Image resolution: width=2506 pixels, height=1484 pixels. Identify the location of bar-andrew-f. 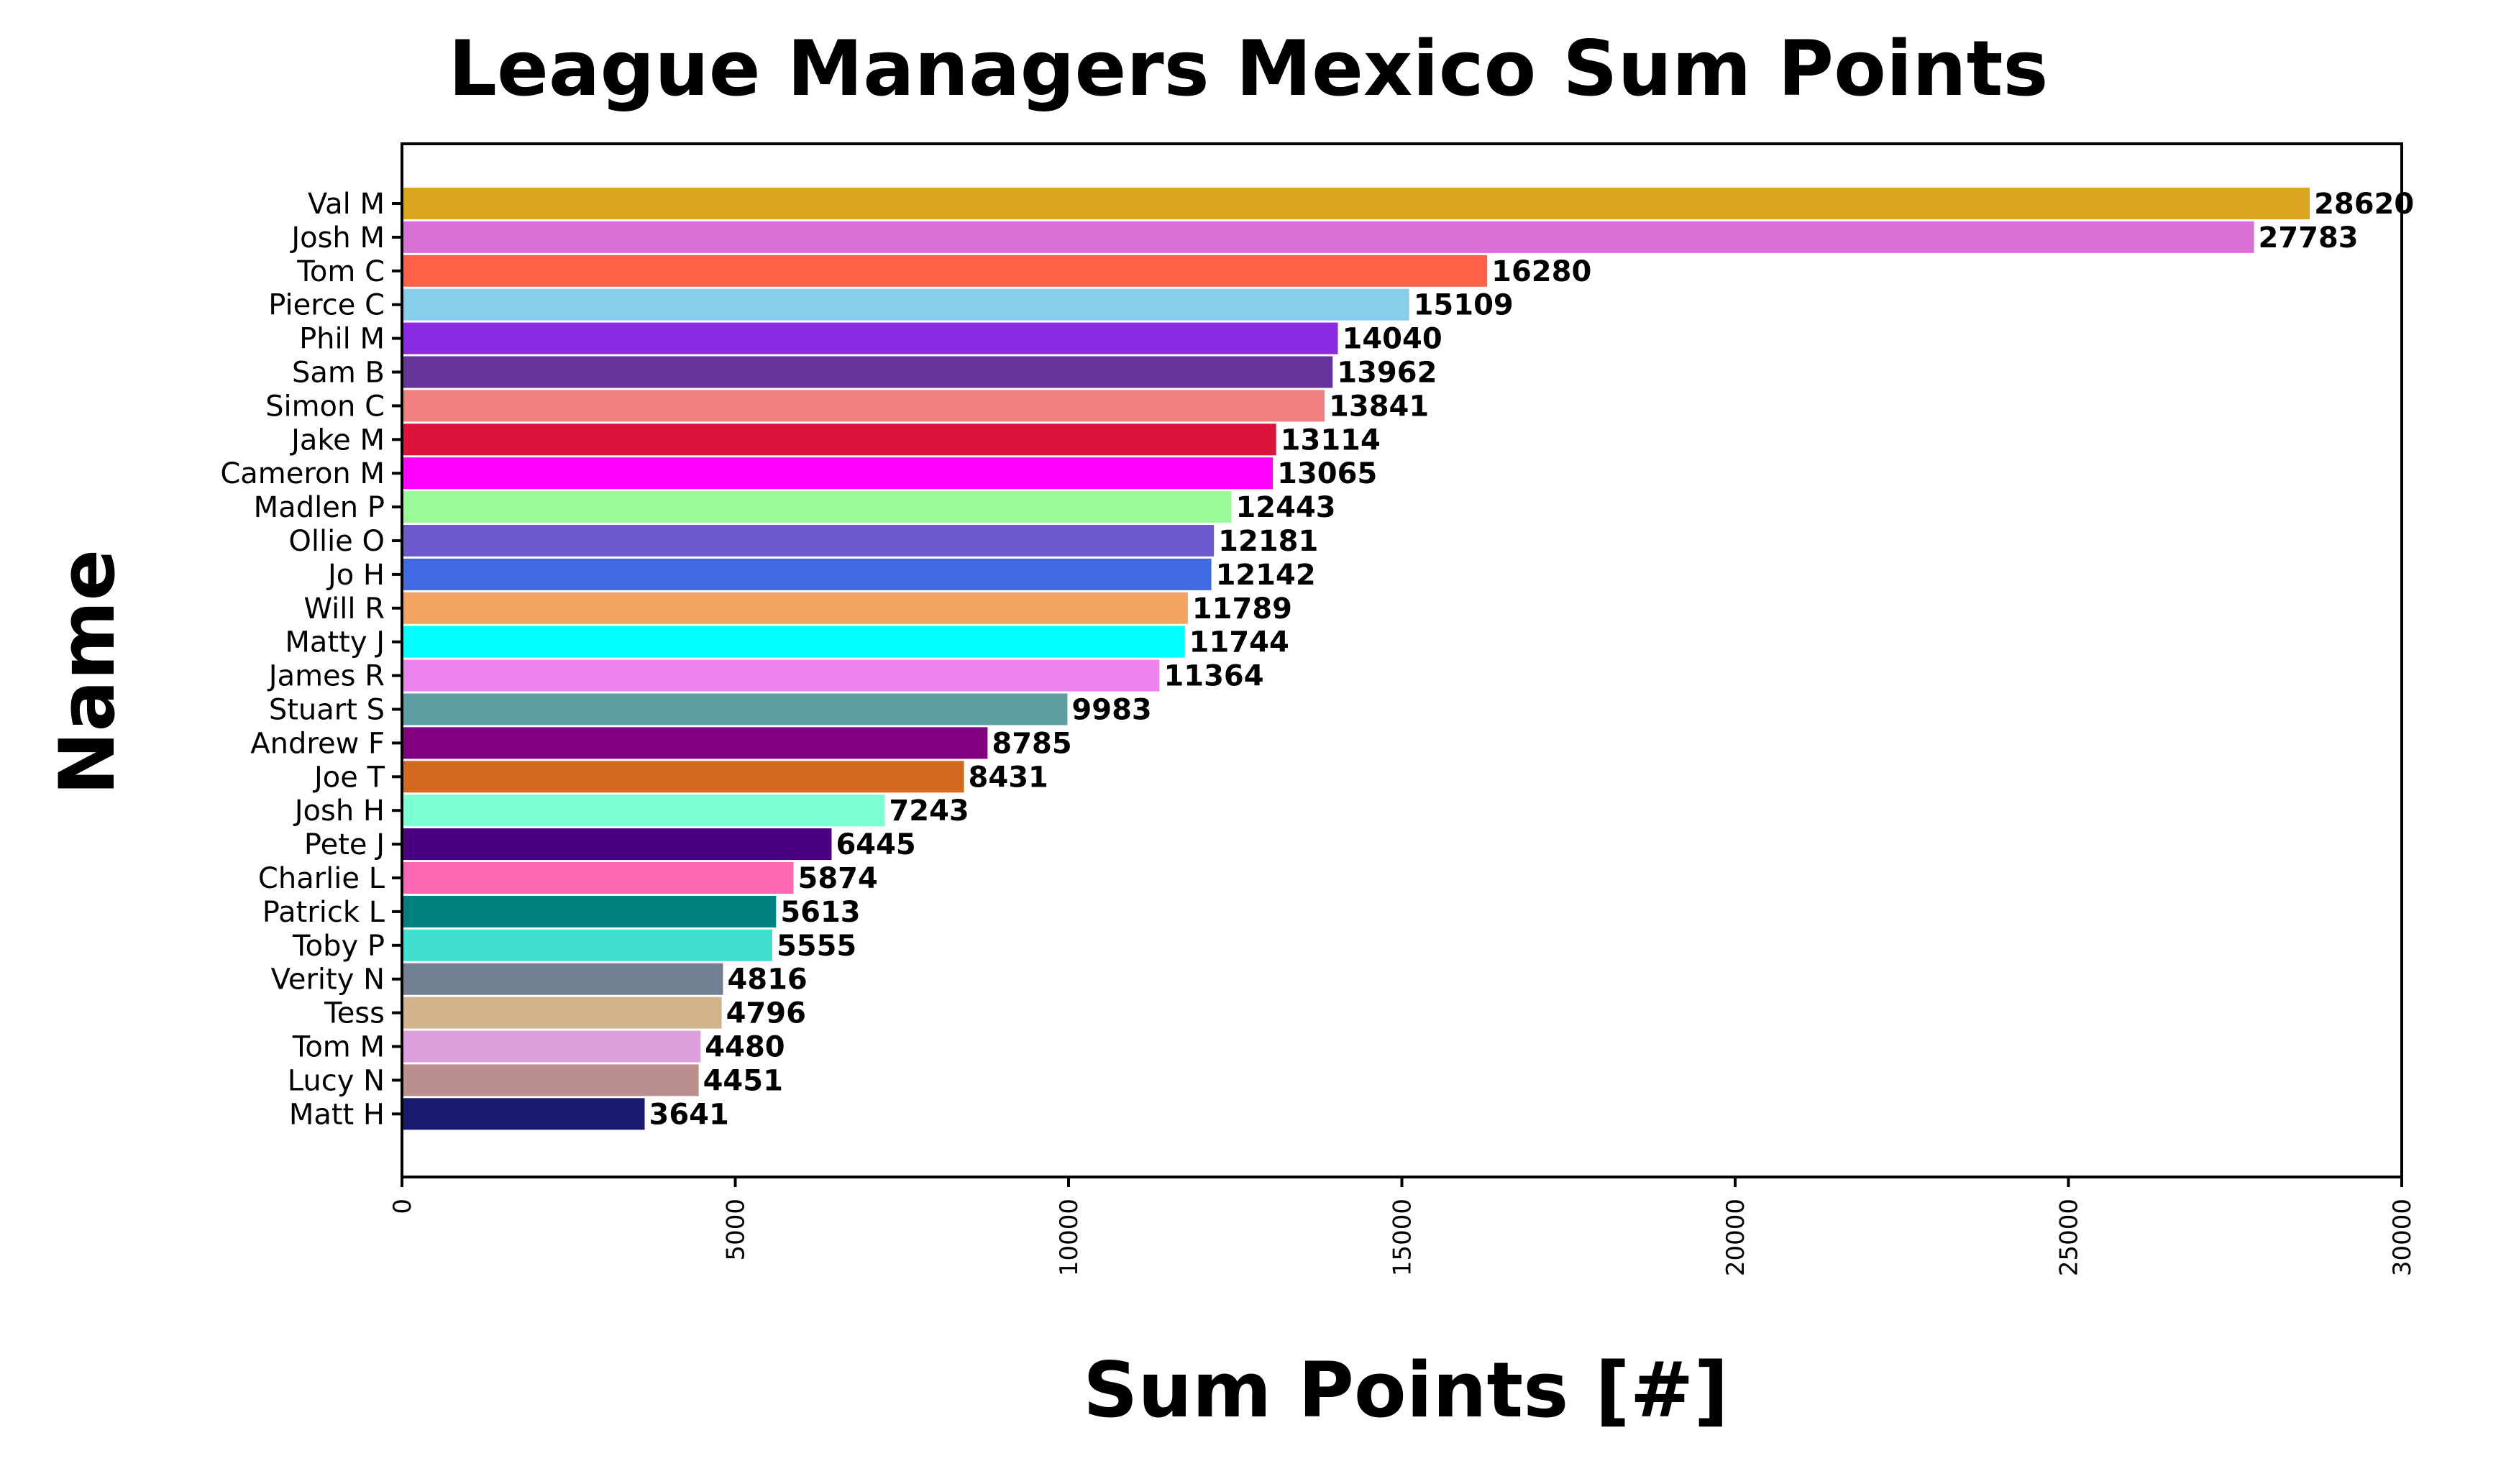
(695, 743).